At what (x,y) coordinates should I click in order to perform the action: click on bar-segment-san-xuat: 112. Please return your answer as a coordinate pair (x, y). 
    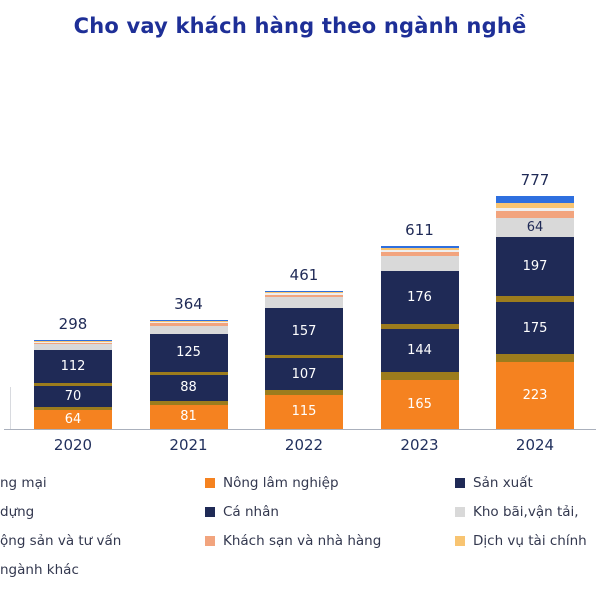
    Looking at the image, I should click on (73, 366).